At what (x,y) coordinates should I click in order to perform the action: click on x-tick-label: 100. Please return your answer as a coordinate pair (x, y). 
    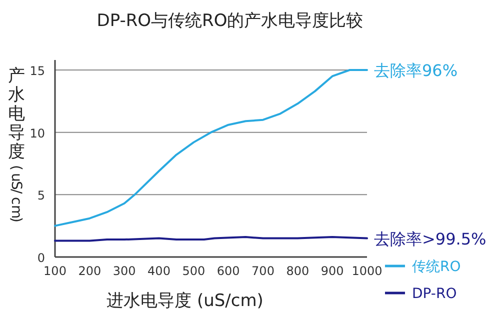
    Looking at the image, I should click on (55, 271).